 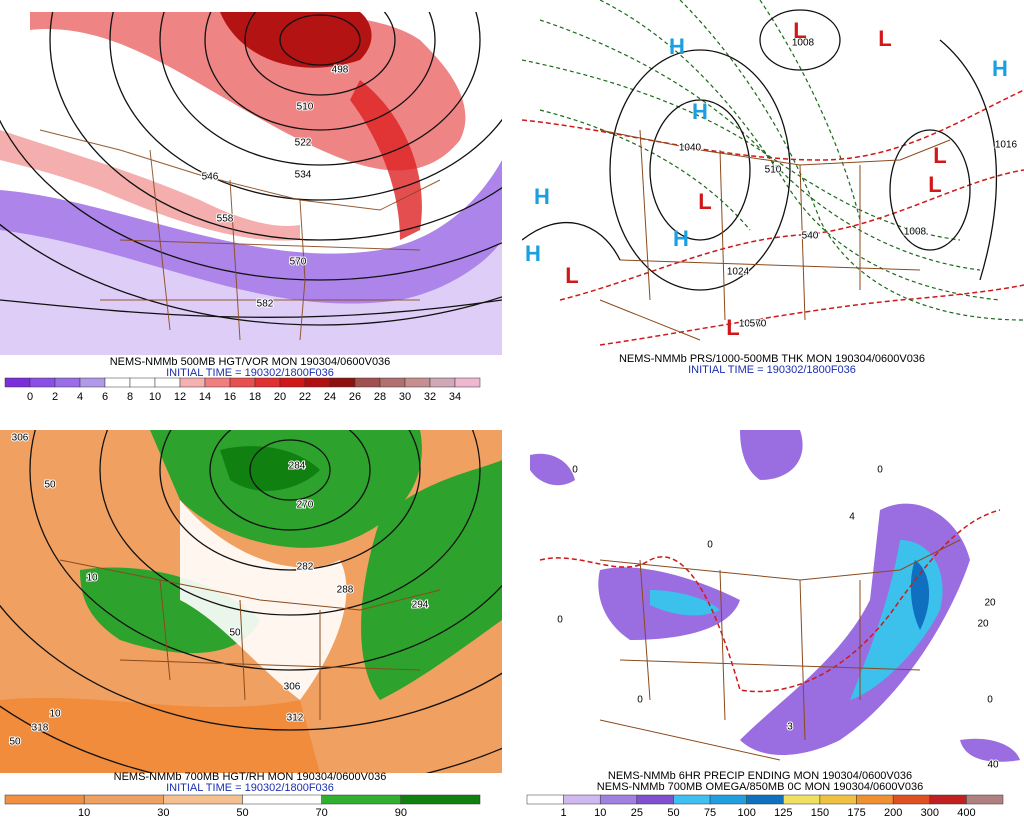 I want to click on colorbar-label: 24, so click(x=330, y=397).